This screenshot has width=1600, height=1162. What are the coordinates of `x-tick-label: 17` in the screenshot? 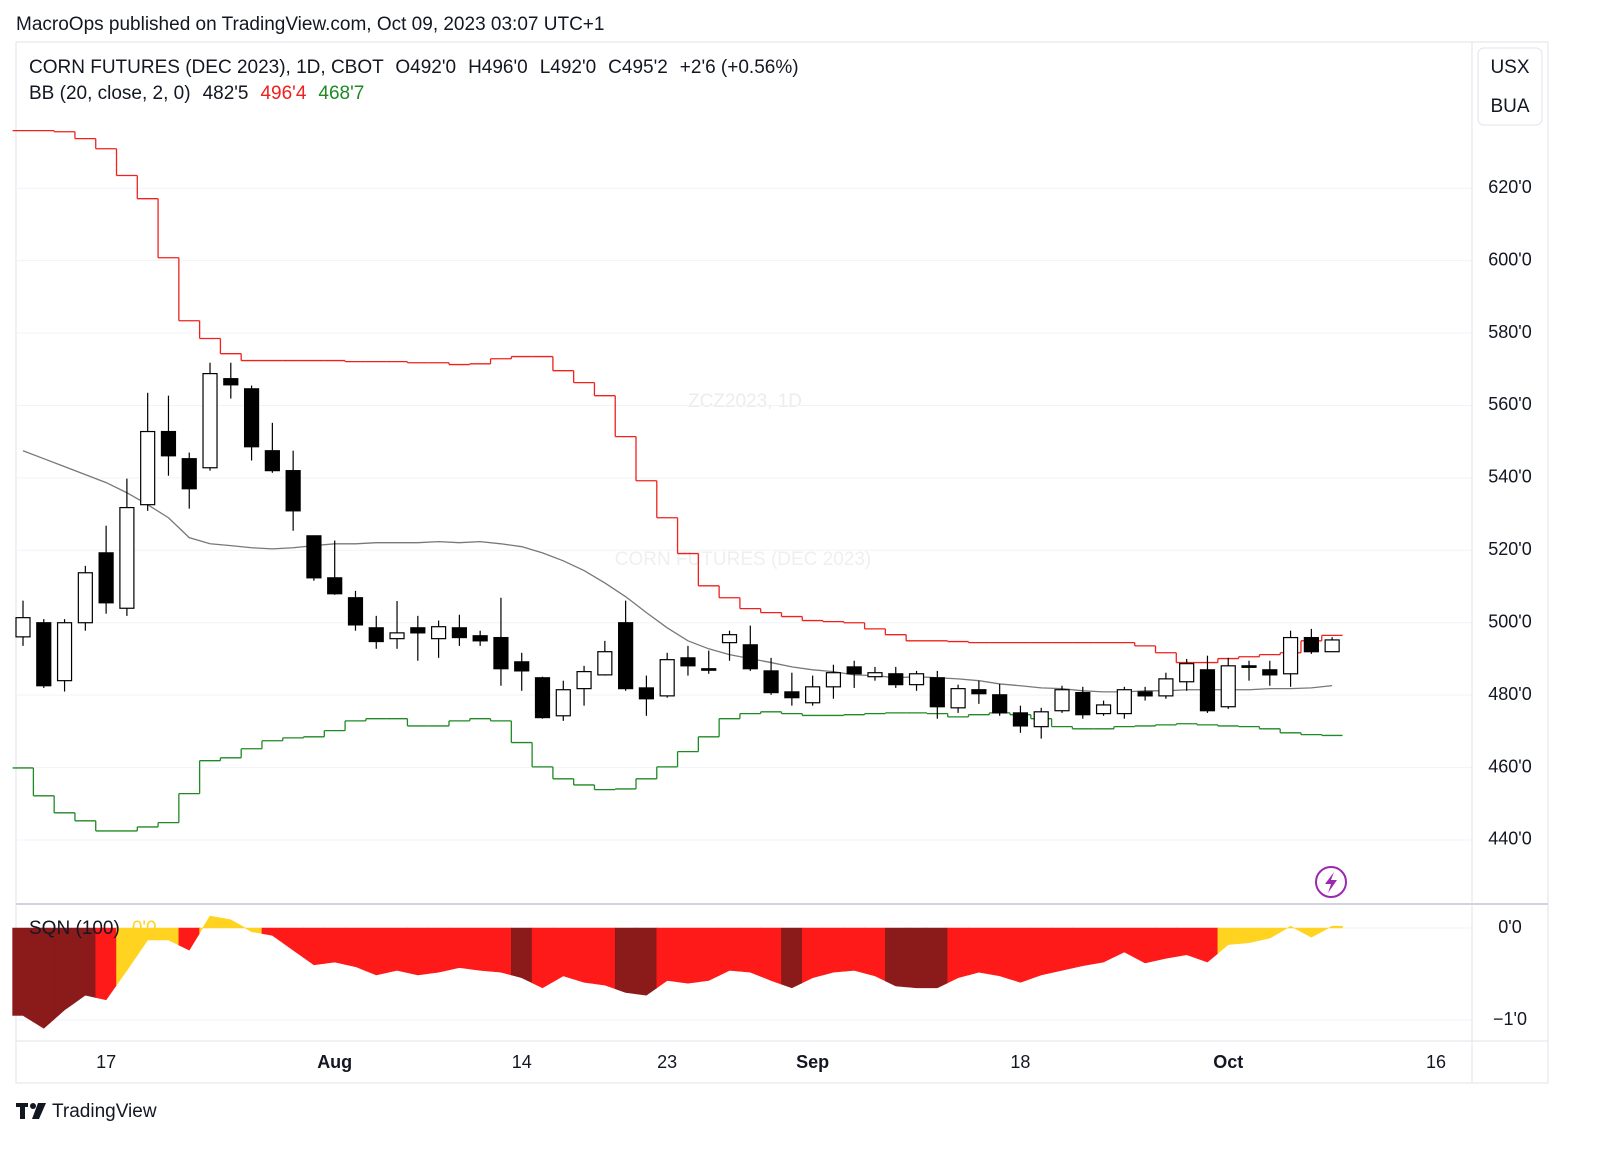 It's located at (106, 1062).